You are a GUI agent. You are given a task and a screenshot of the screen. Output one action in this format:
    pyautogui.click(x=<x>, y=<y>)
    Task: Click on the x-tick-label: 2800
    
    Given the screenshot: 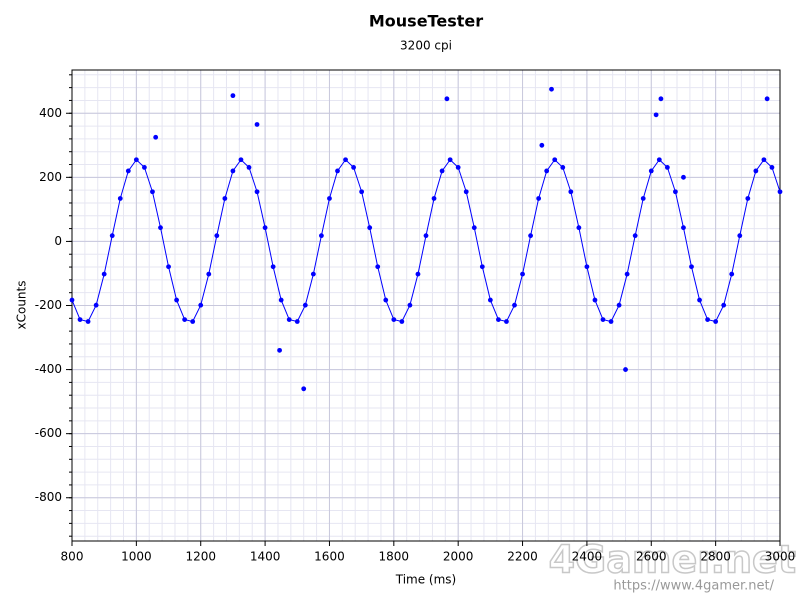 What is the action you would take?
    pyautogui.click(x=715, y=557)
    